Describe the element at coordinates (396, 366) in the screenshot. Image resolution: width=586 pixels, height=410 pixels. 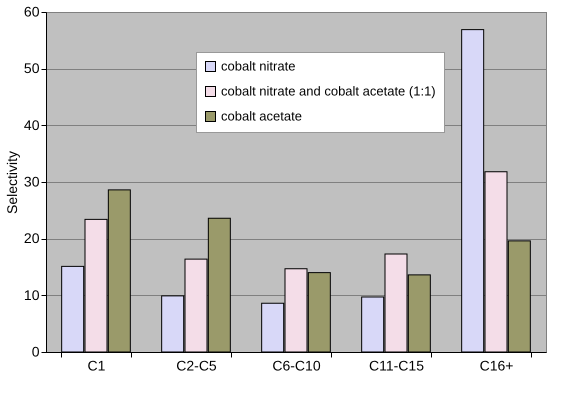
I see `x-tick-label: C11-C15` at that location.